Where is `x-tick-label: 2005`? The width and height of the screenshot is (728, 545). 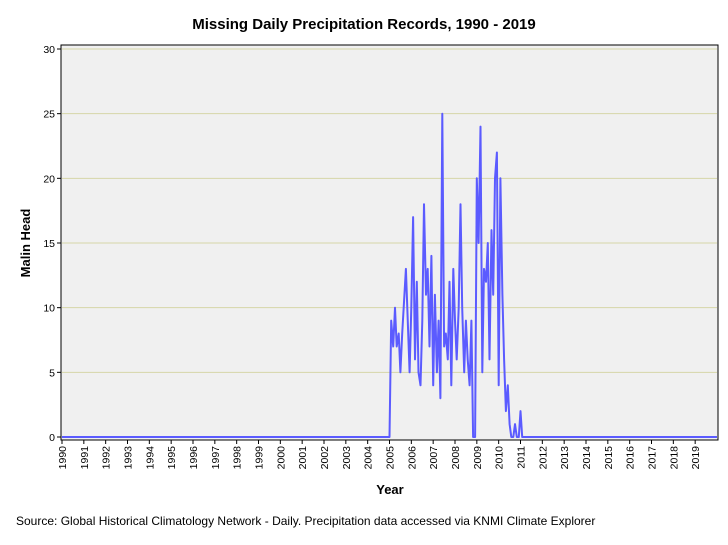
x-tick-label: 2005 is located at coordinates (391, 458).